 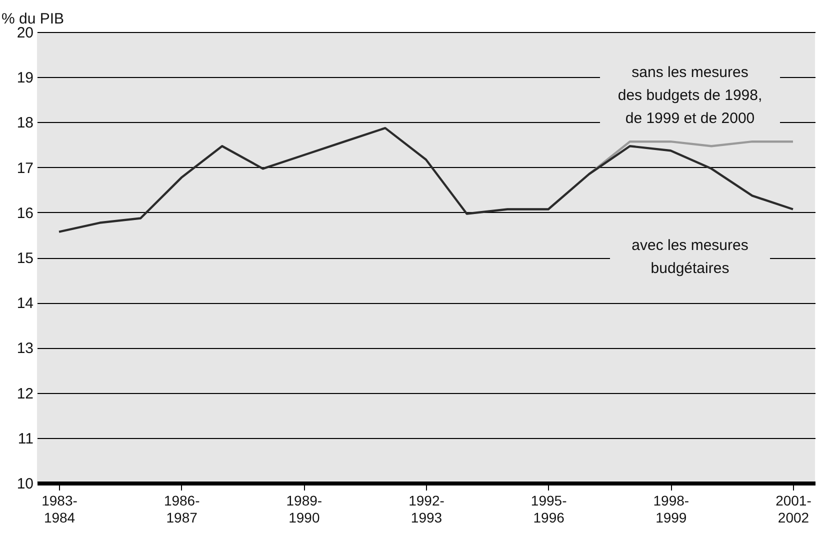 What do you see at coordinates (690, 95) in the screenshot?
I see `series-label: sans les mesures des budgets de 1998, de 1999 et de 2000` at bounding box center [690, 95].